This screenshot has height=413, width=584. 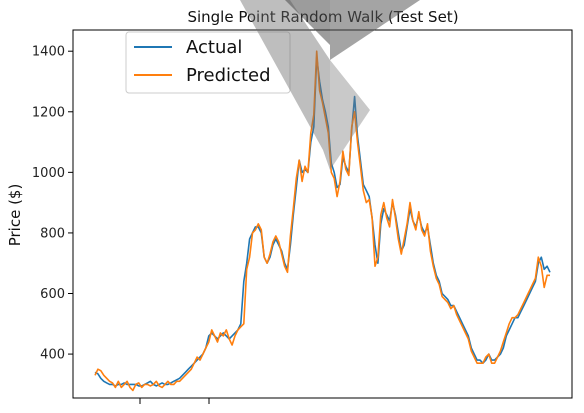 What do you see at coordinates (48, 52) in the screenshot?
I see `y-tick-label: 1400` at bounding box center [48, 52].